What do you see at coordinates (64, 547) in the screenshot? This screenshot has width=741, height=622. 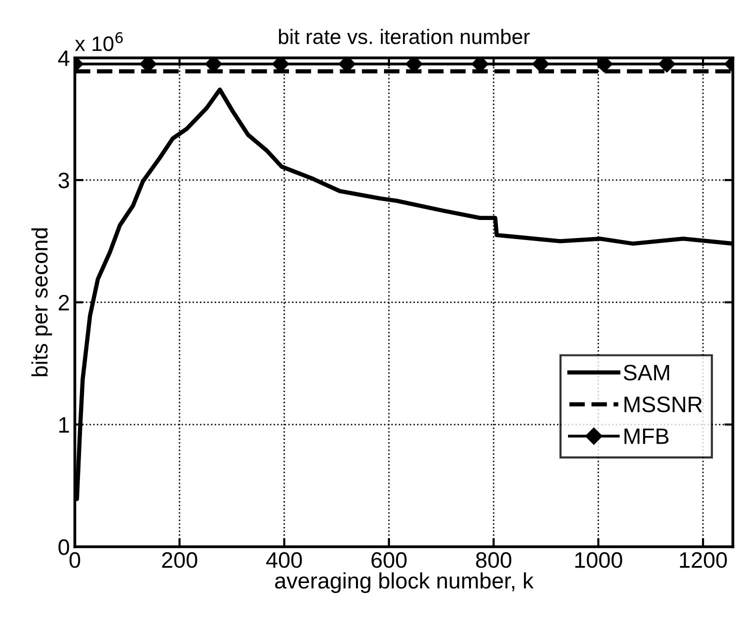 I see `y-tick-label: 0` at bounding box center [64, 547].